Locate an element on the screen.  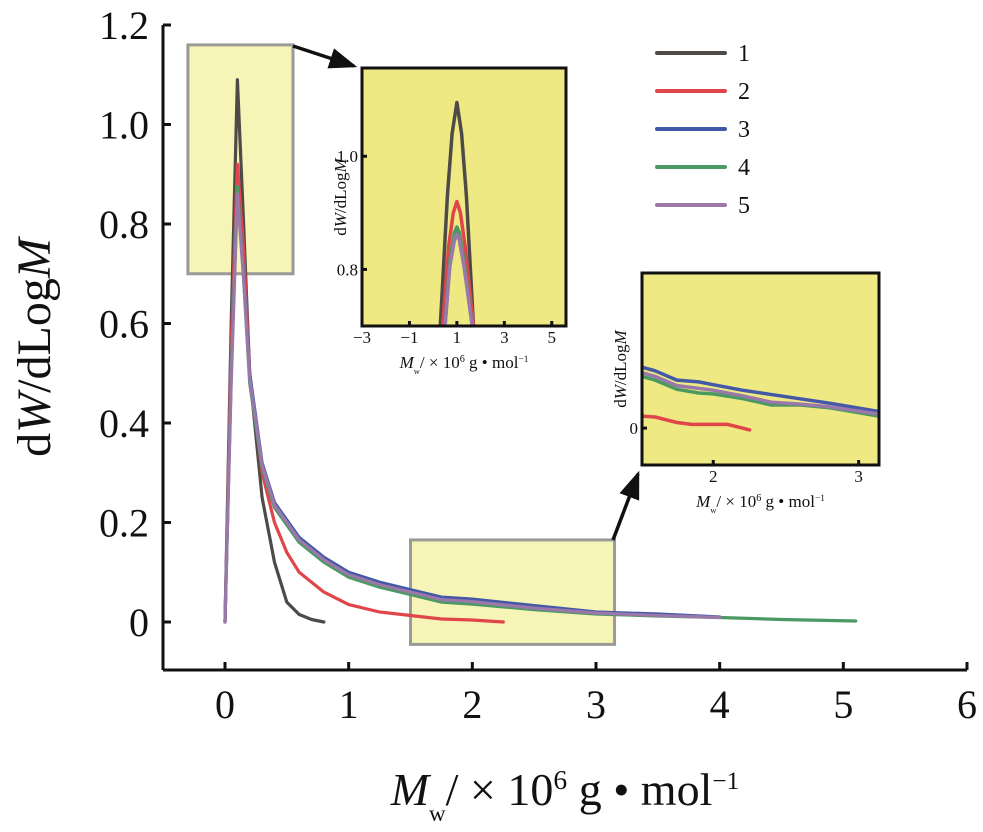
y-tick-label: 0.2 is located at coordinates (124, 523).